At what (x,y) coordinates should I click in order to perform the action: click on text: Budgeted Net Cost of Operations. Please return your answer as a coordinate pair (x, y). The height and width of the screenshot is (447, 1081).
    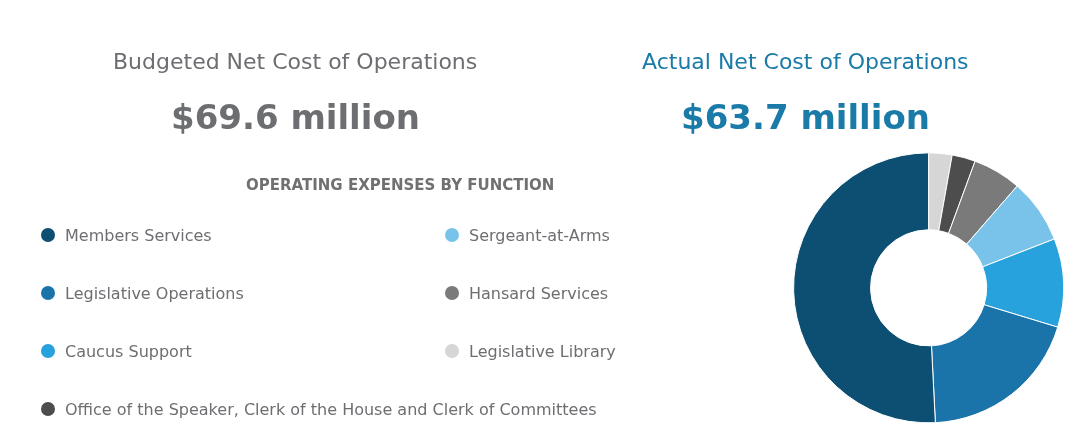
    Looking at the image, I should click on (295, 61).